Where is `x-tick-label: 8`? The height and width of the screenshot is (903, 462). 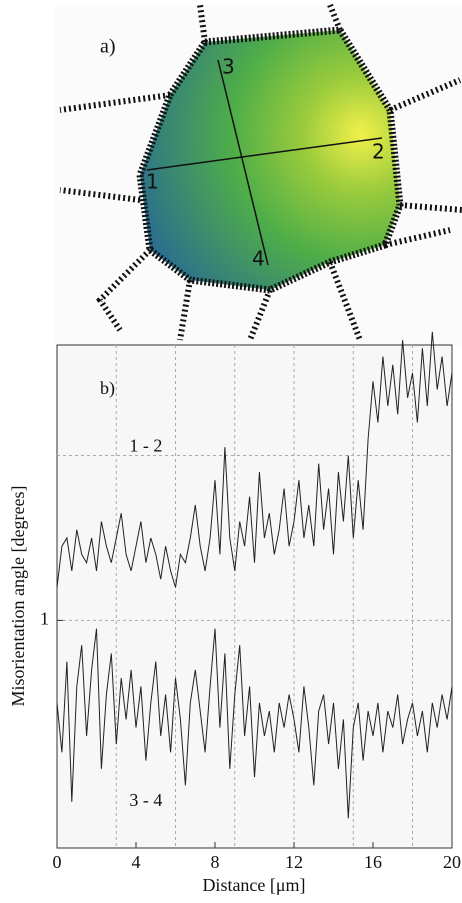 x-tick-label: 8 is located at coordinates (215, 862).